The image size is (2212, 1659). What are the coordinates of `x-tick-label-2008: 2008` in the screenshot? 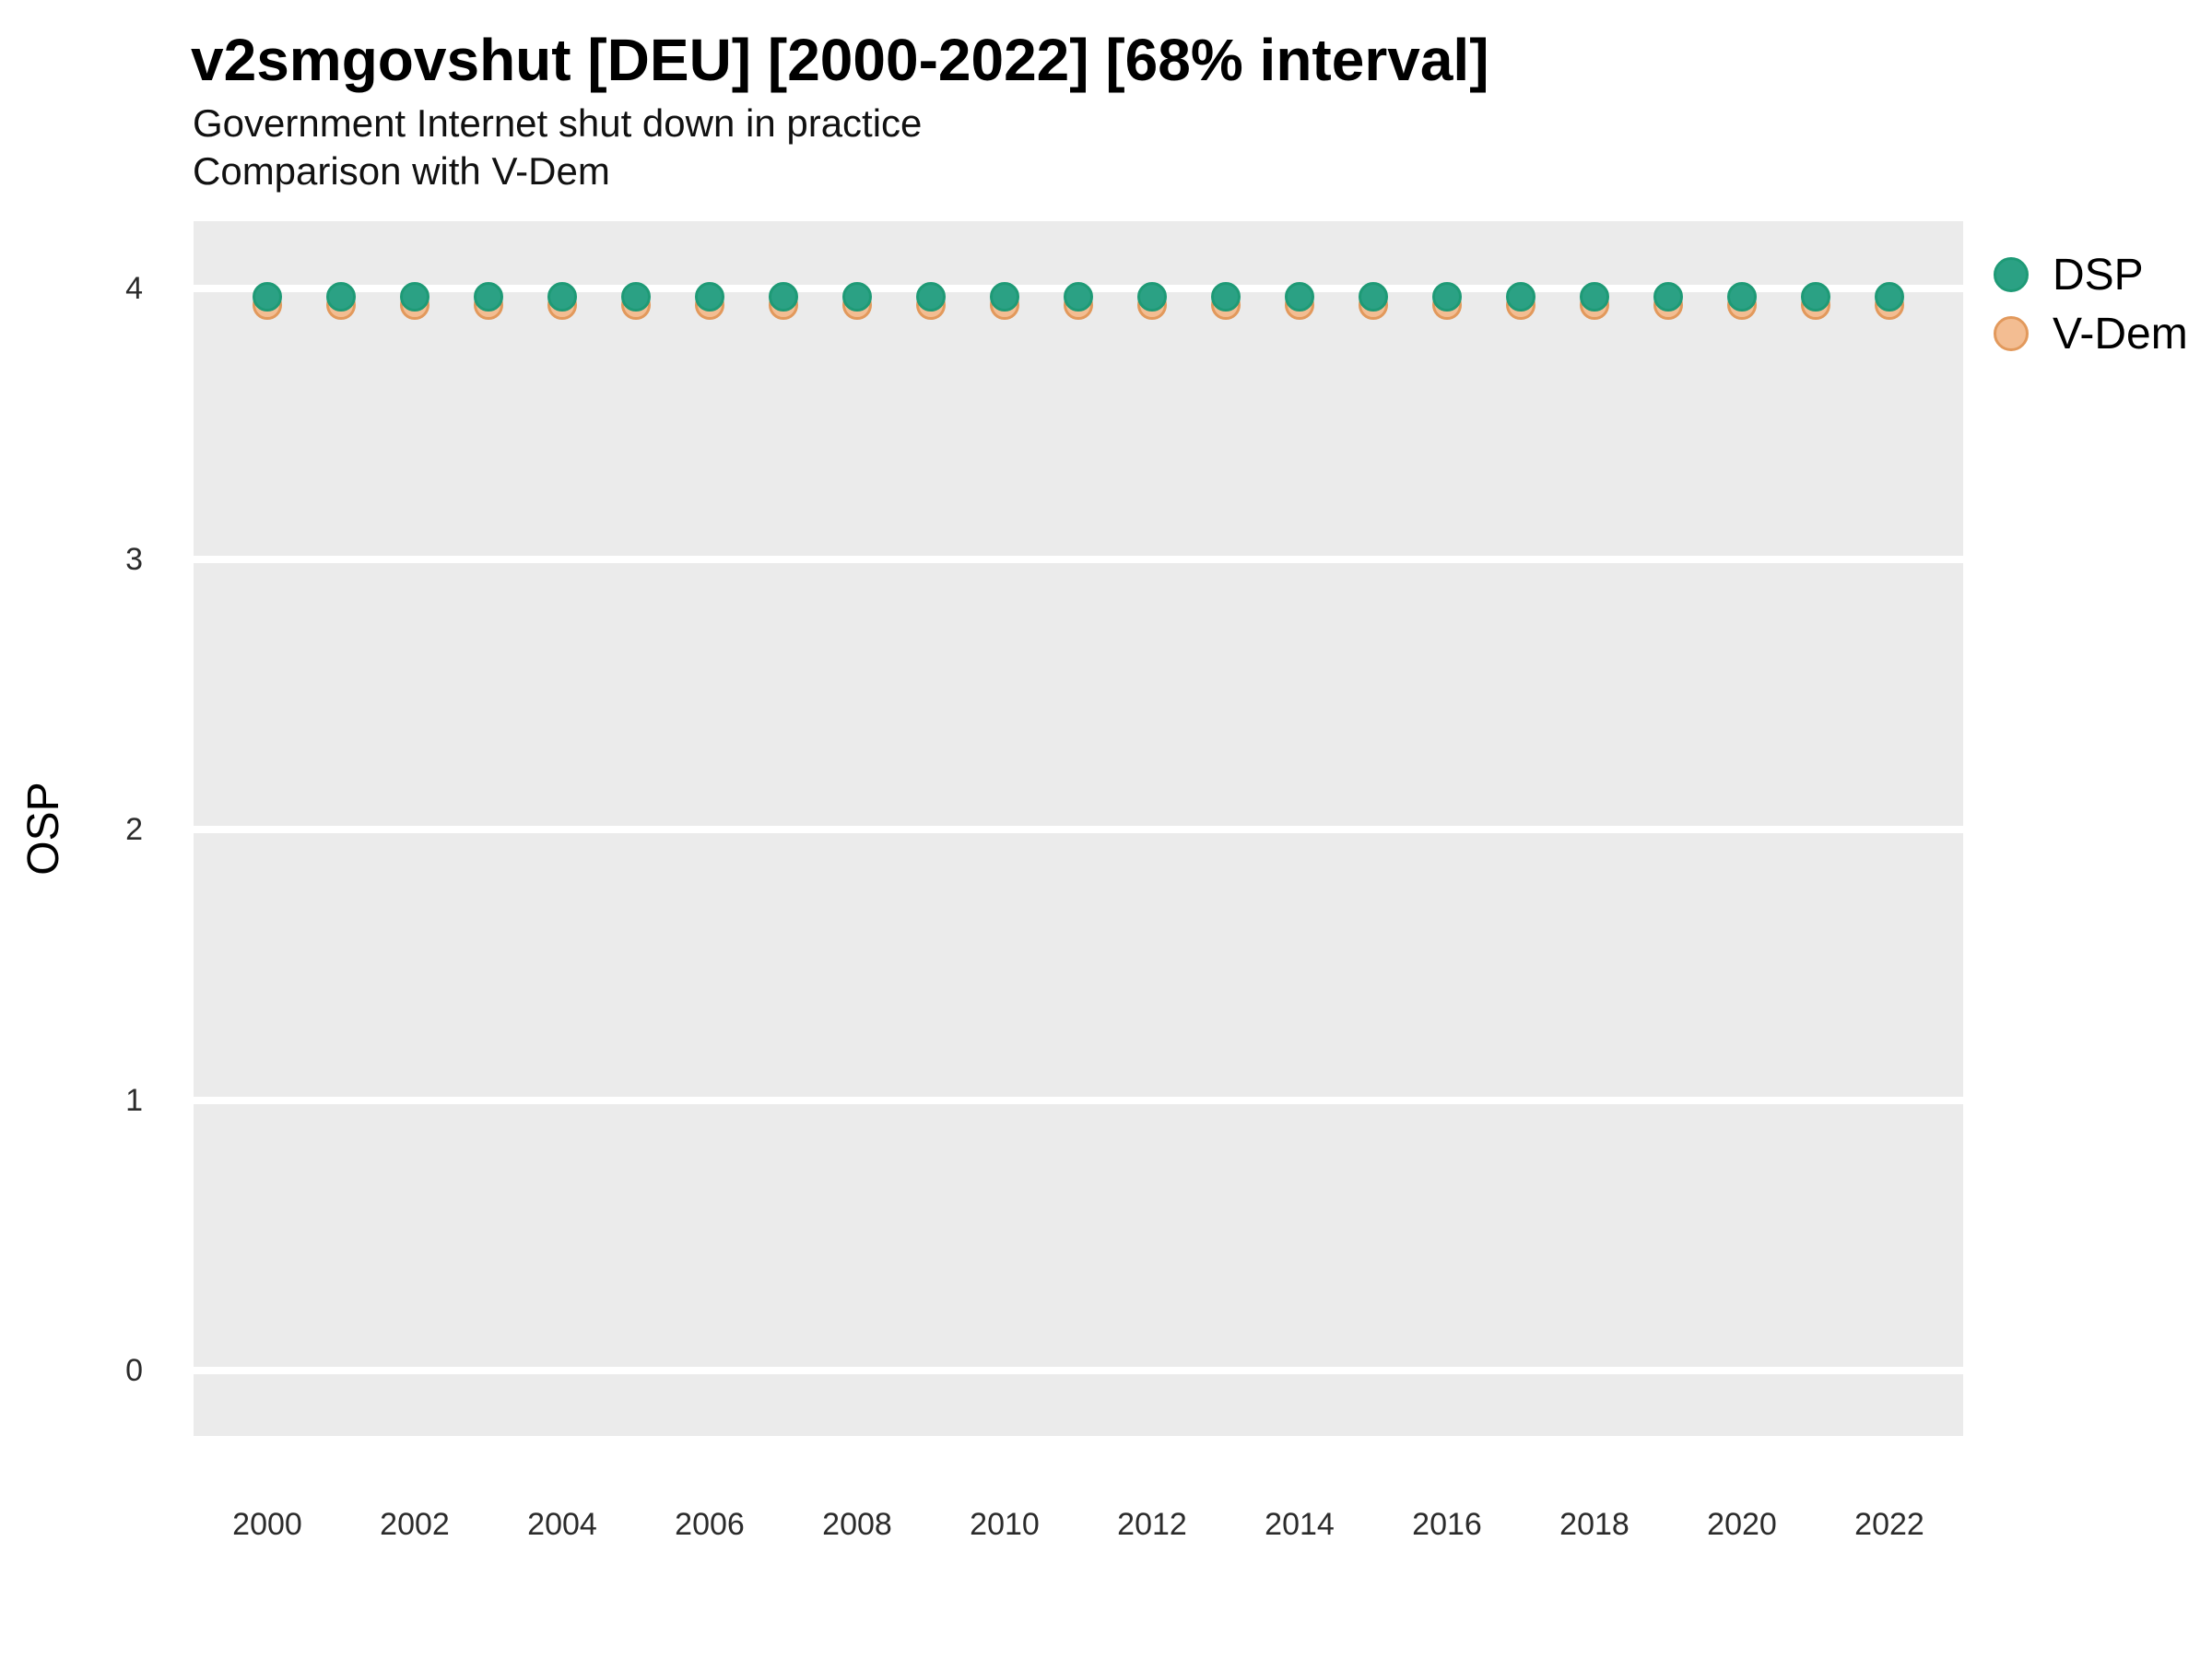 It's located at (857, 1524).